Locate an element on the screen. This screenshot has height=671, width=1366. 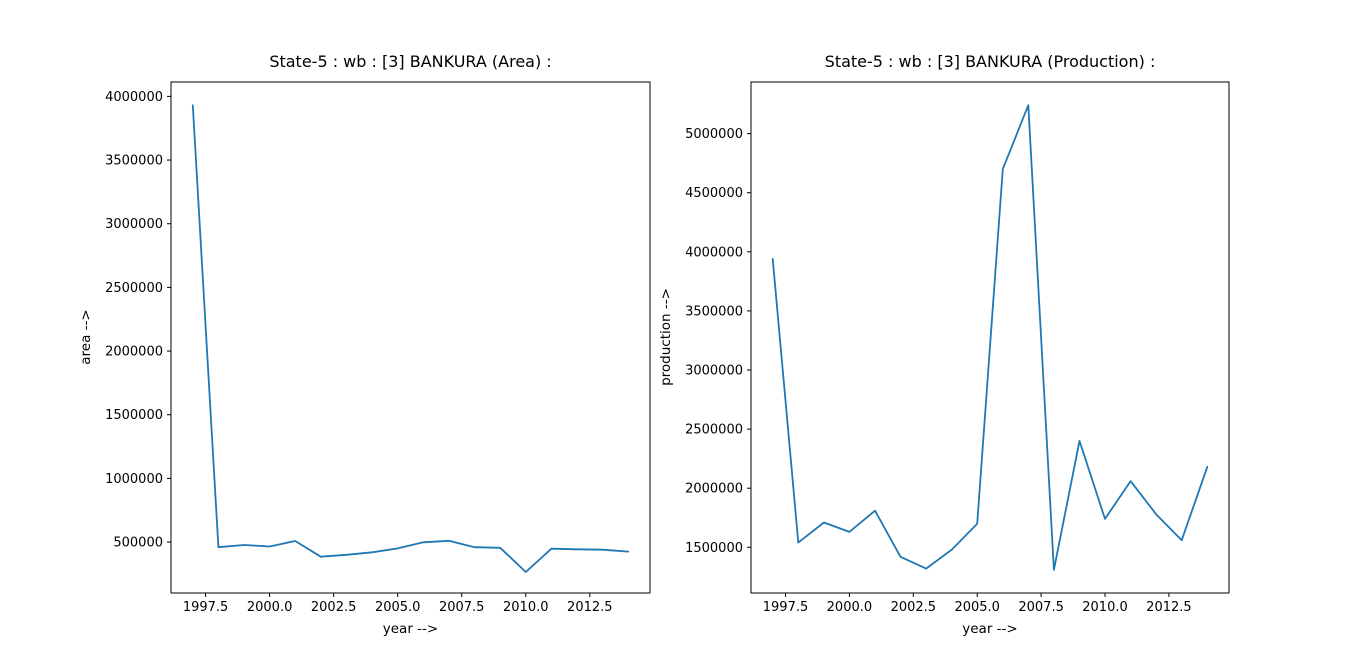
x-axis-label-production-chart: year --> is located at coordinates (990, 629).